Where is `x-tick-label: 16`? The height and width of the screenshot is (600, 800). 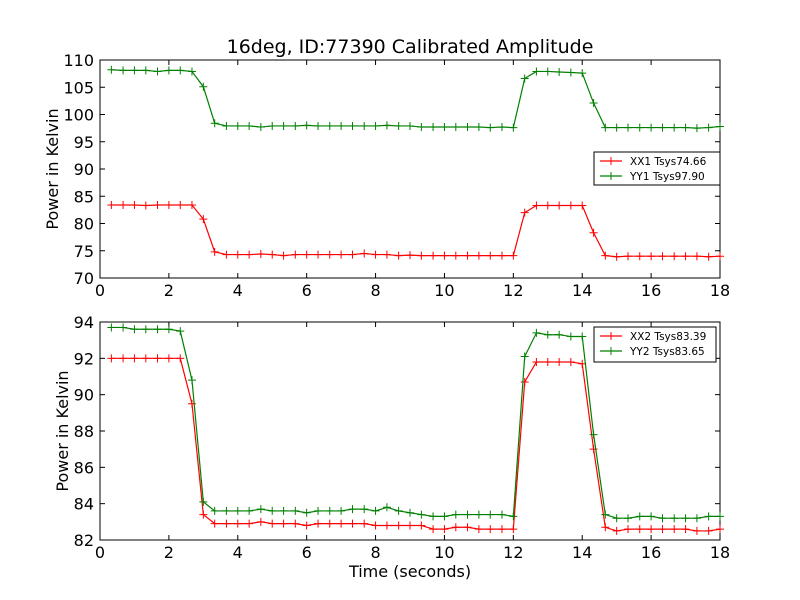
x-tick-label: 16 is located at coordinates (651, 552).